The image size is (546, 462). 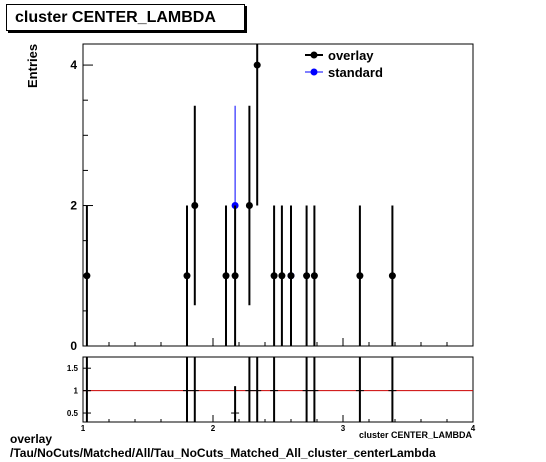 What do you see at coordinates (355, 72) in the screenshot?
I see `legend-standard-label: standard` at bounding box center [355, 72].